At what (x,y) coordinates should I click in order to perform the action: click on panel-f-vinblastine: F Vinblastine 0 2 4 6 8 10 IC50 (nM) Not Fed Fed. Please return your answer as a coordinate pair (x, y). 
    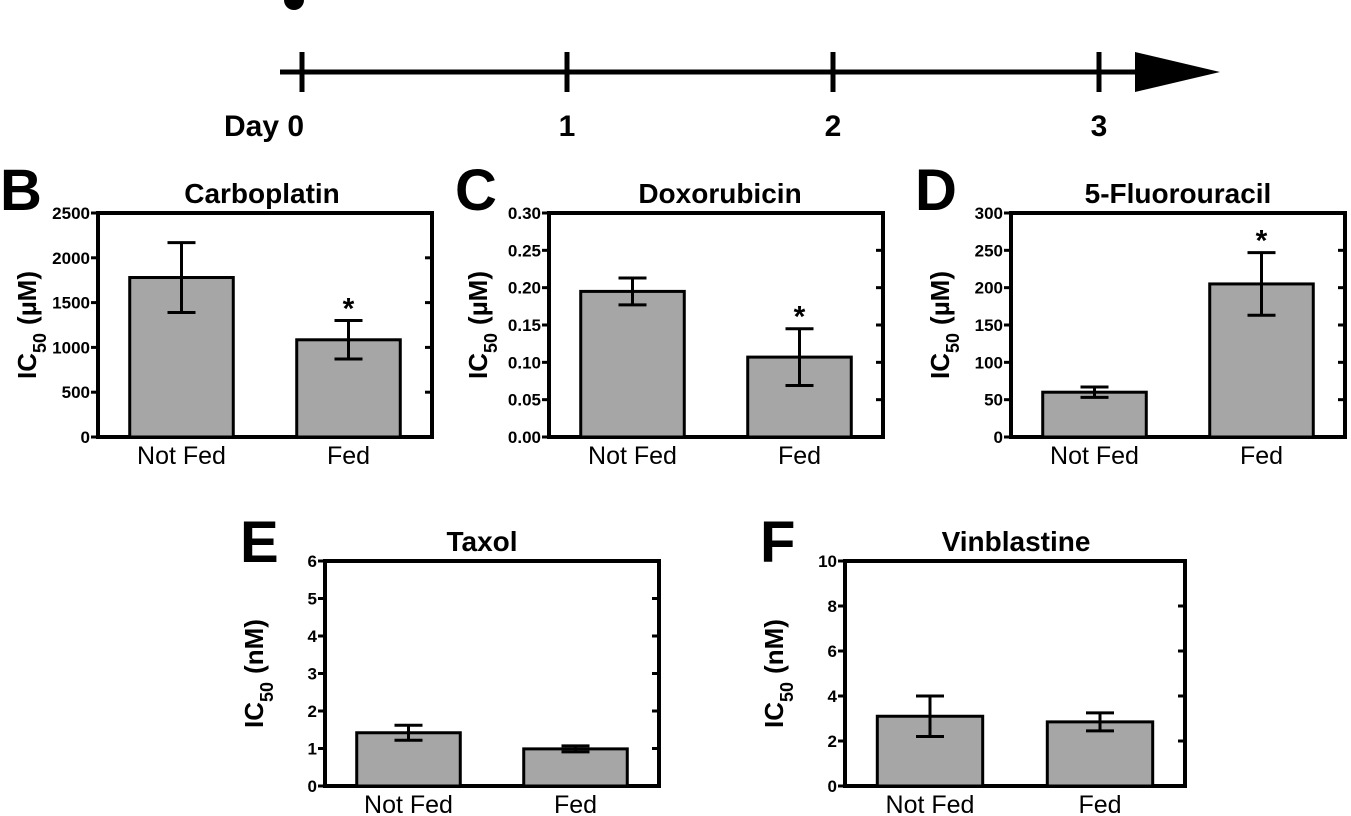
    Looking at the image, I should click on (973, 663).